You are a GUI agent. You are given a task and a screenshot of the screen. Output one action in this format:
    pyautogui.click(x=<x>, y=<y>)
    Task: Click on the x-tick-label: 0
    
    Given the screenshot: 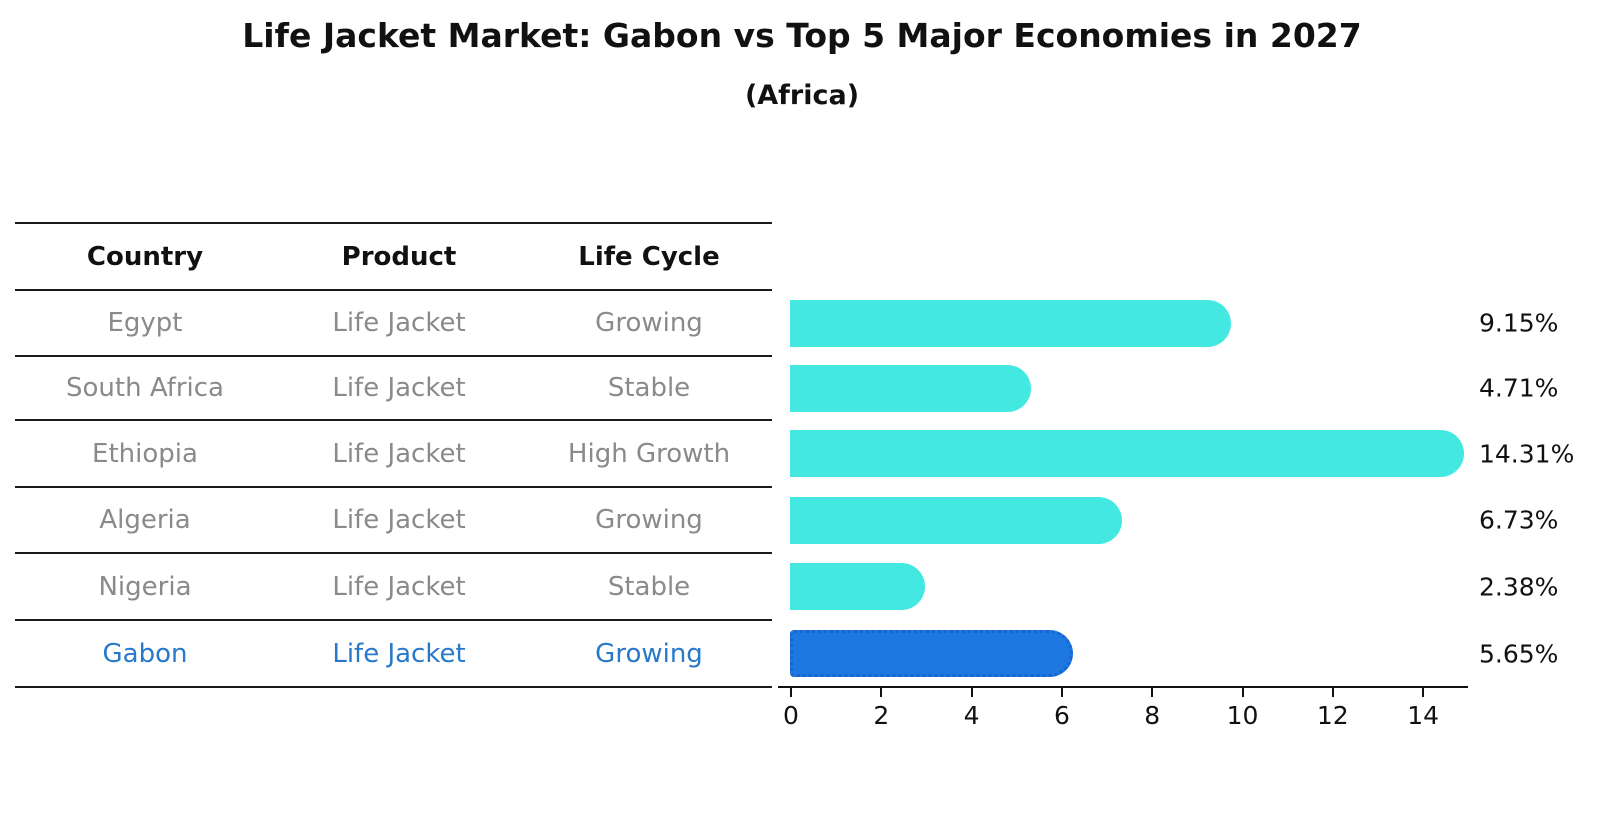 What is the action you would take?
    pyautogui.click(x=791, y=715)
    